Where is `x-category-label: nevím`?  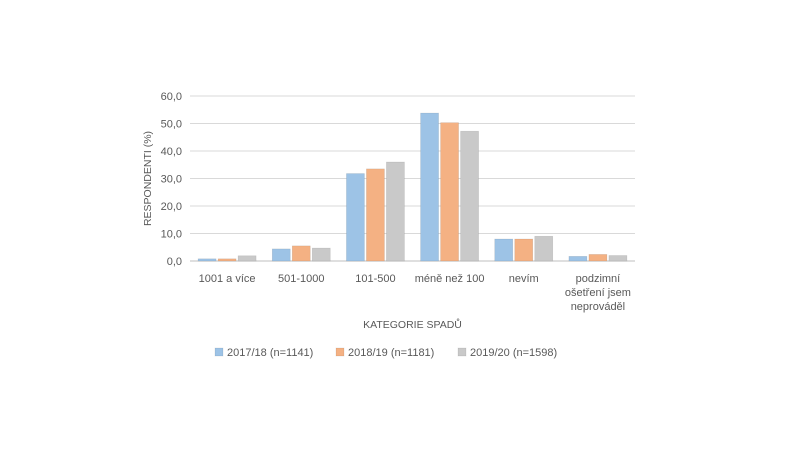 x-category-label: nevím is located at coordinates (524, 279).